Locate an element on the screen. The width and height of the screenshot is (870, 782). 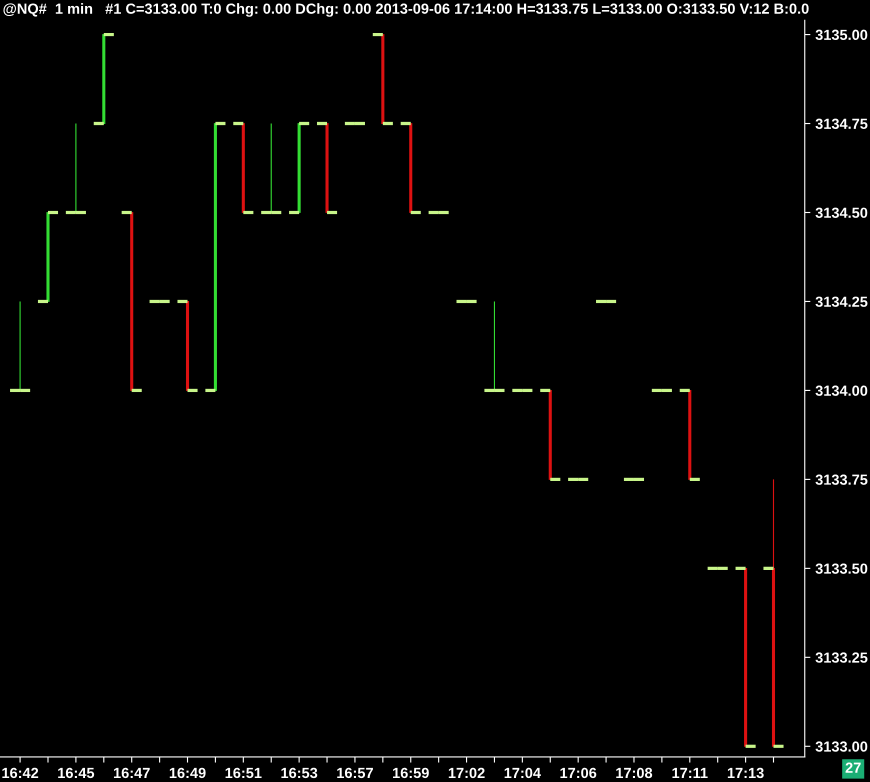
x-tick-label: 16:59 is located at coordinates (411, 773).